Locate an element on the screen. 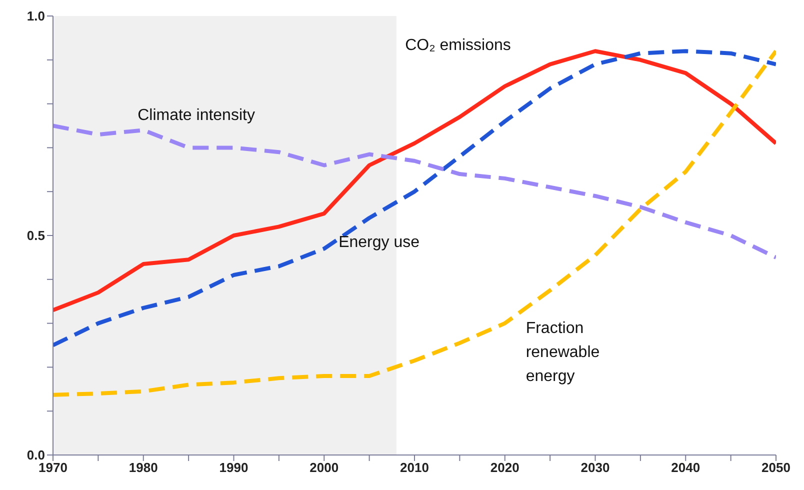  y-tick-label: 1.0 is located at coordinates (35, 16).